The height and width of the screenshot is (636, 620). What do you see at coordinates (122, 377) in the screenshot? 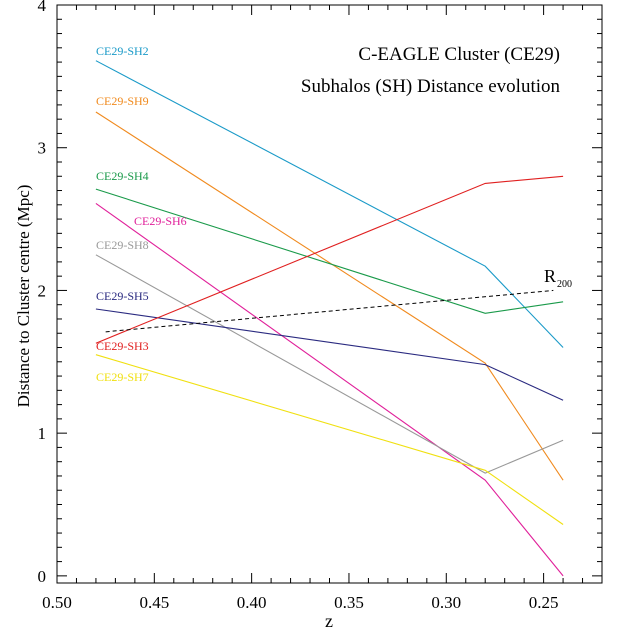
I see `series-label-ce29-sh7: CE29-SH7` at bounding box center [122, 377].